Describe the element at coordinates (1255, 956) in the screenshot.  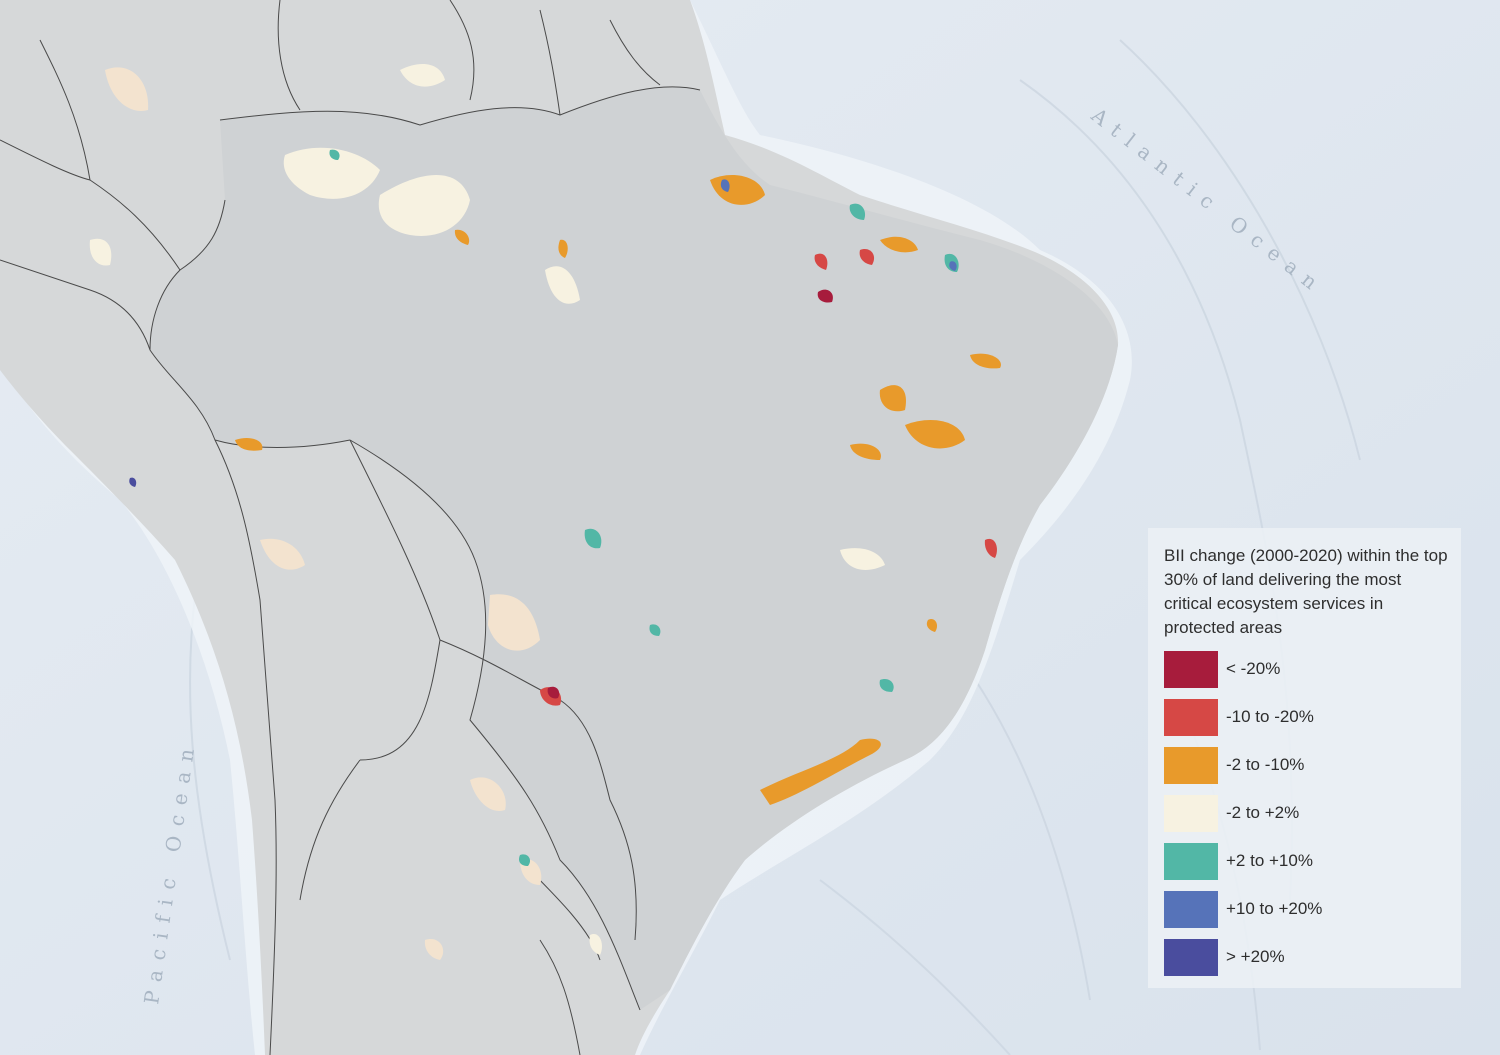
I see `legend-label: > +20%` at that location.